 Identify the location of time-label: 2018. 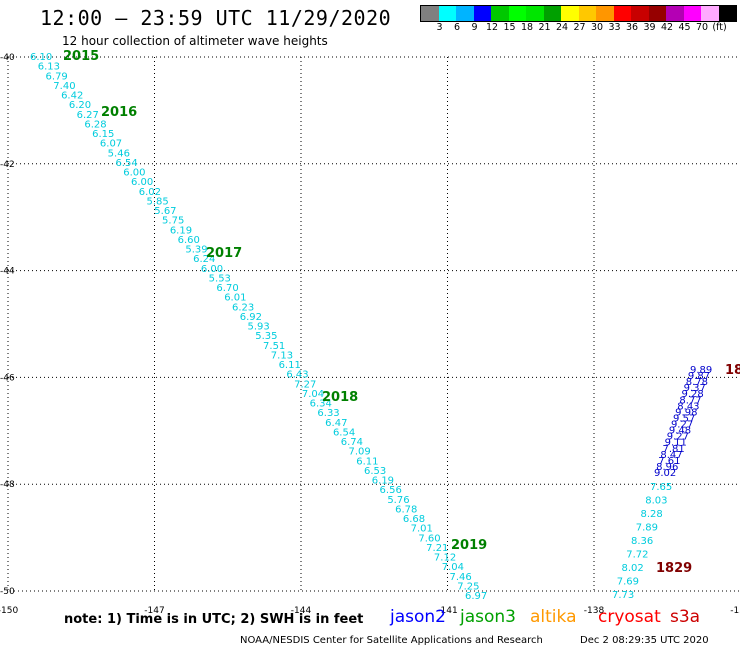
(340, 397).